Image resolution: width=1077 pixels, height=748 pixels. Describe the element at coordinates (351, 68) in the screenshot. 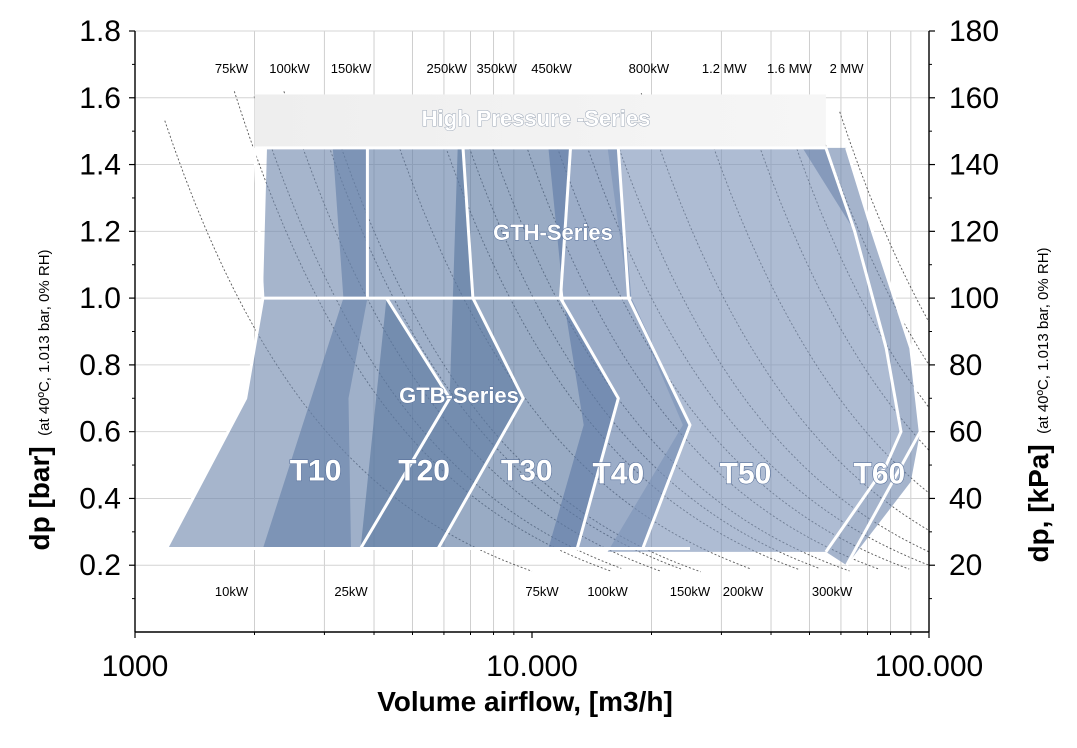

I see `power-label-top: 150kW` at that location.